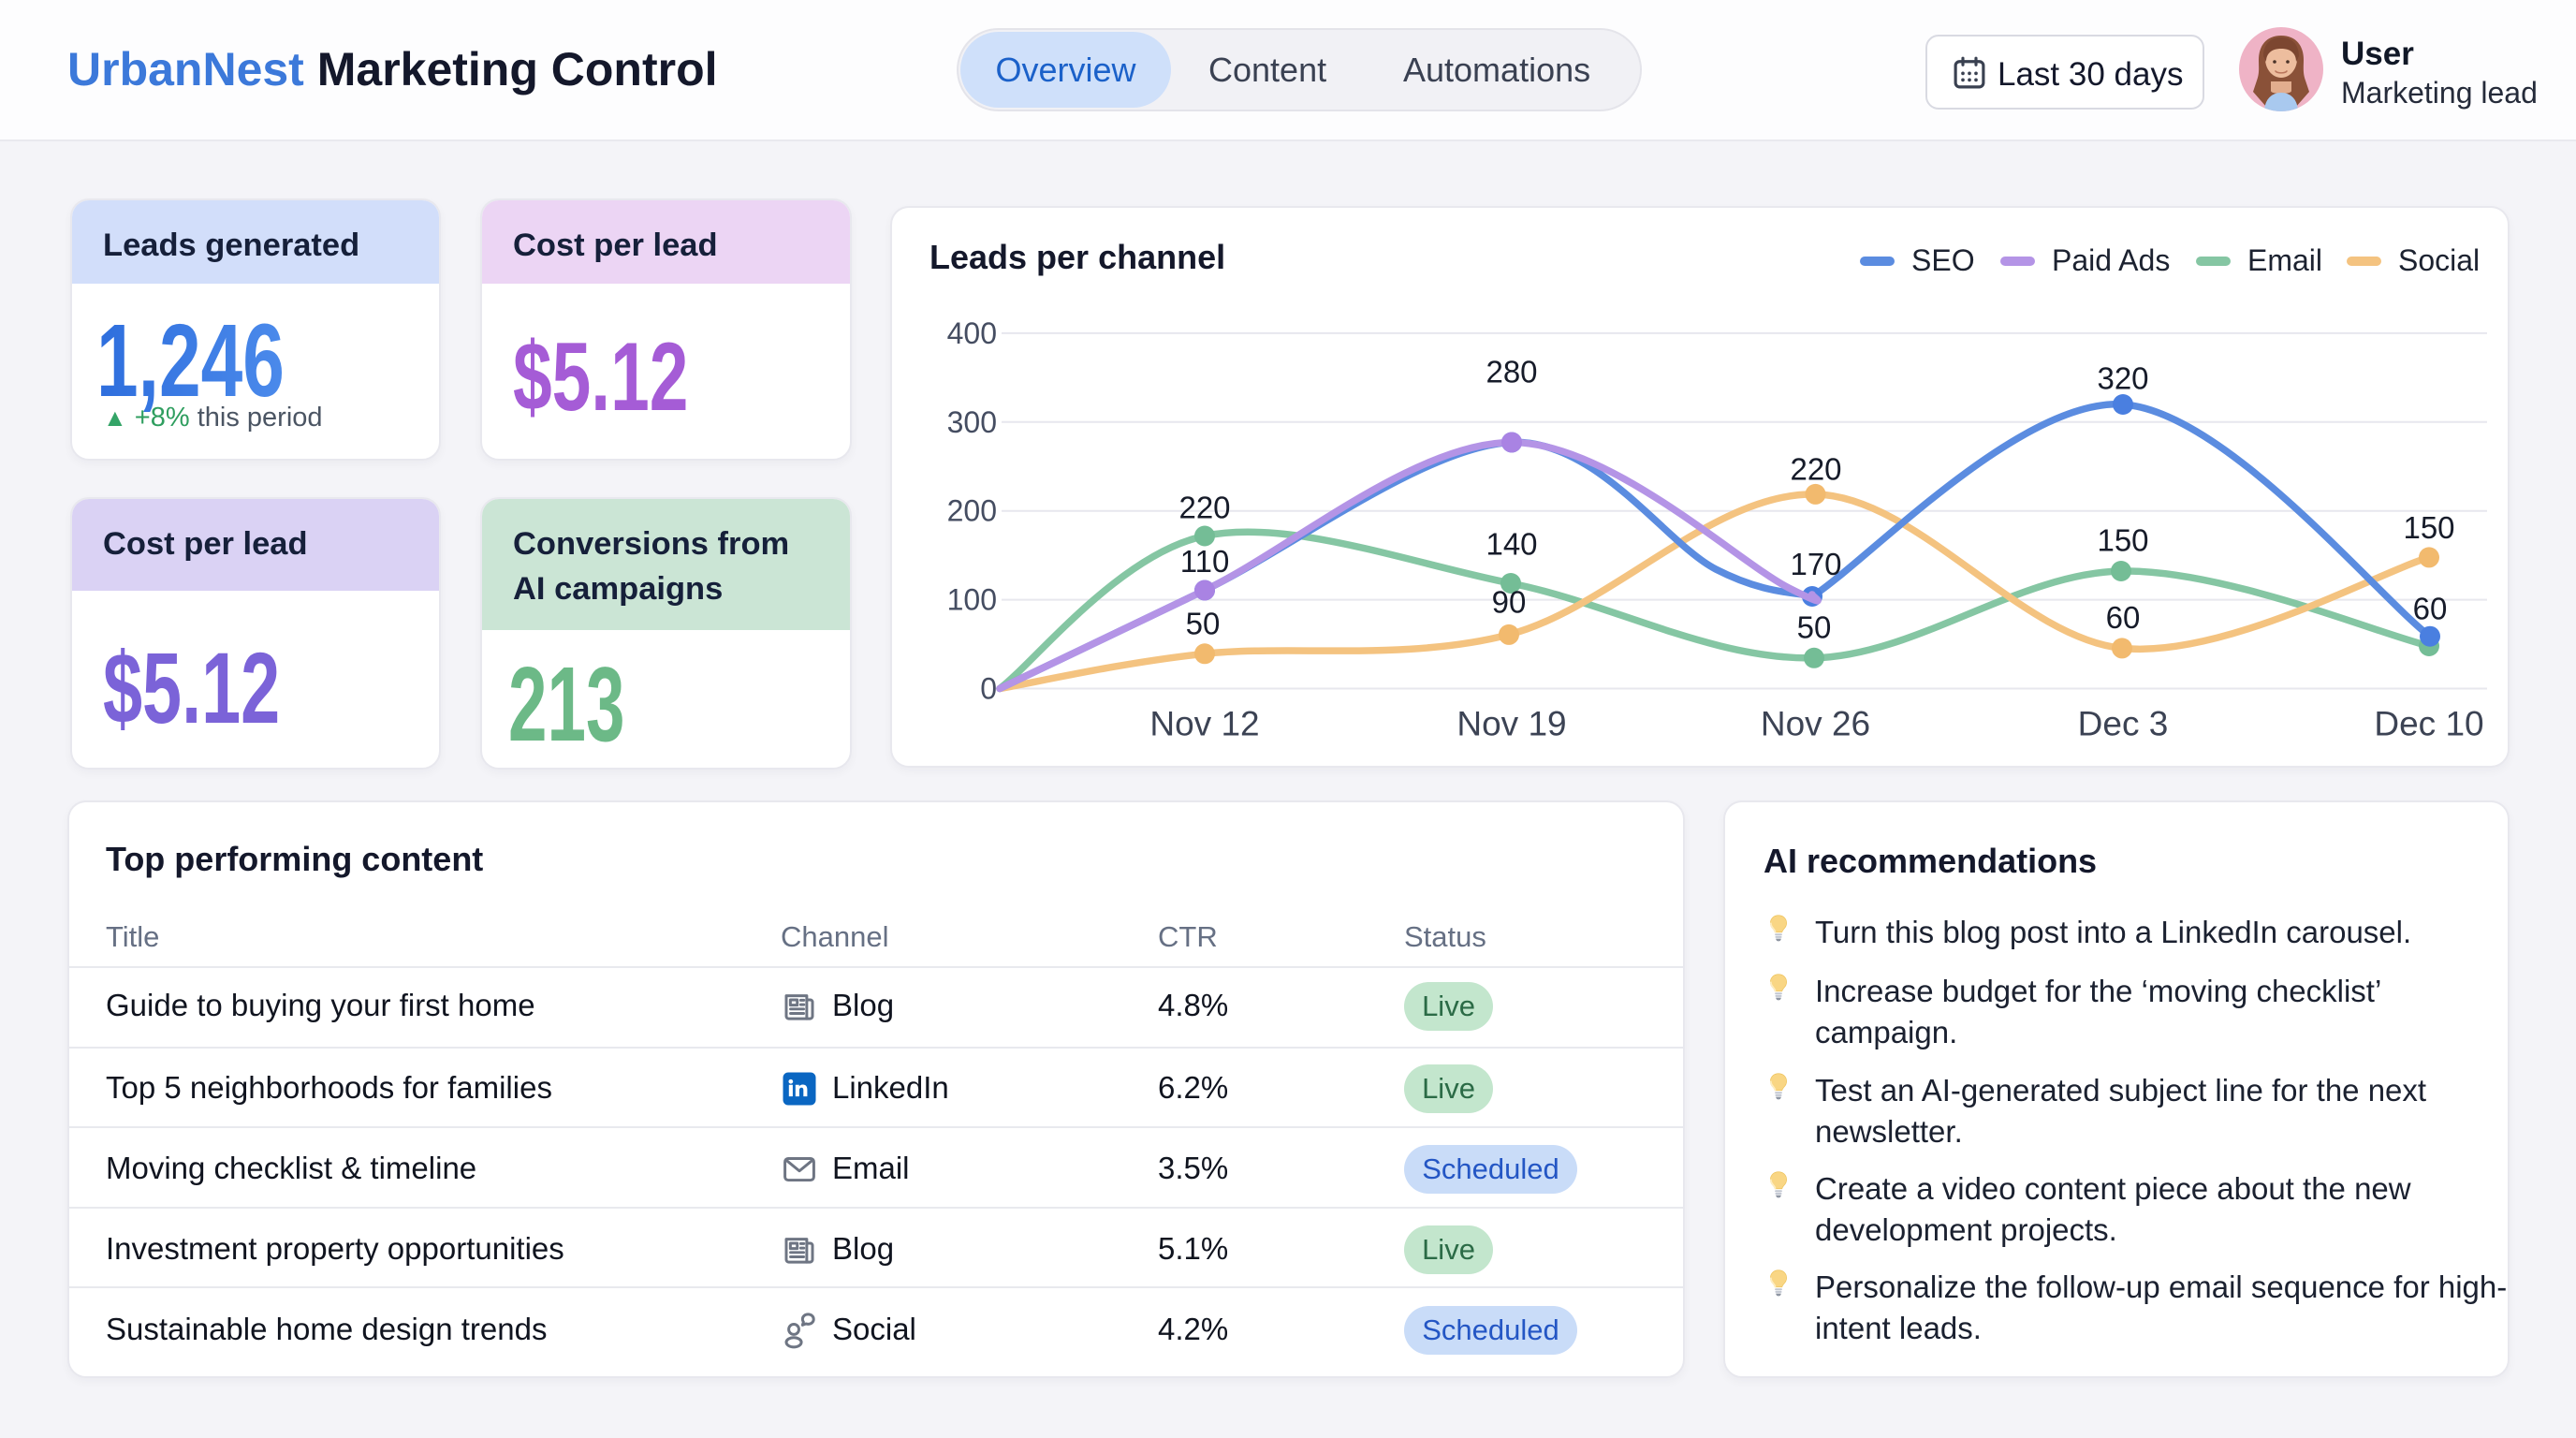 Image resolution: width=2576 pixels, height=1438 pixels. Describe the element at coordinates (1511, 724) in the screenshot. I see `svg-text: Nov 19` at that location.